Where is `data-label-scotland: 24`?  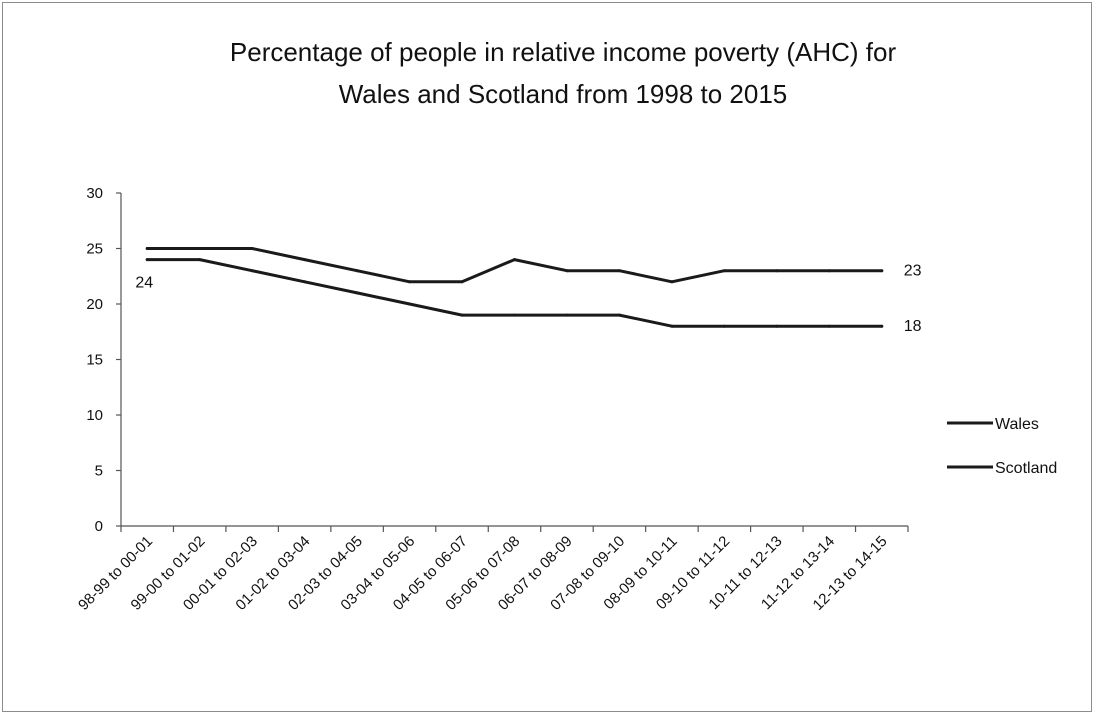 data-label-scotland: 24 is located at coordinates (144, 283).